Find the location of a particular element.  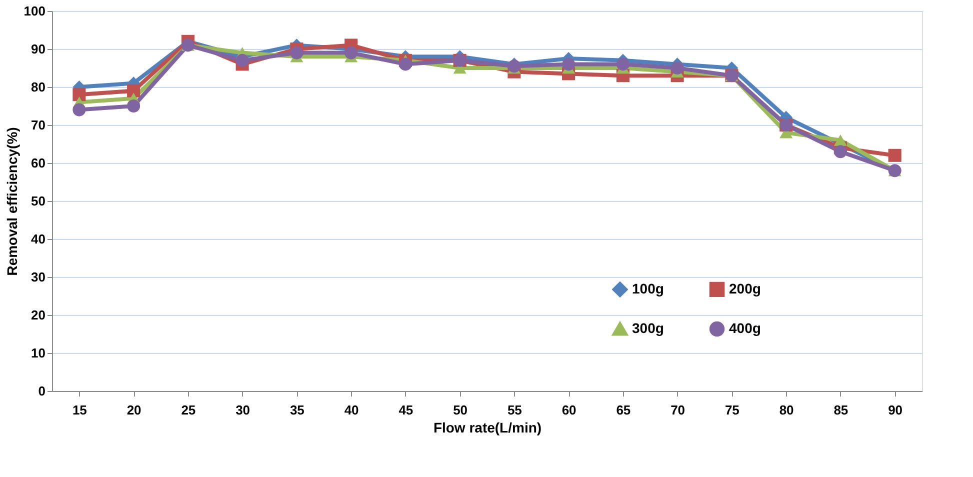

x-tick-label: 25 is located at coordinates (188, 410).